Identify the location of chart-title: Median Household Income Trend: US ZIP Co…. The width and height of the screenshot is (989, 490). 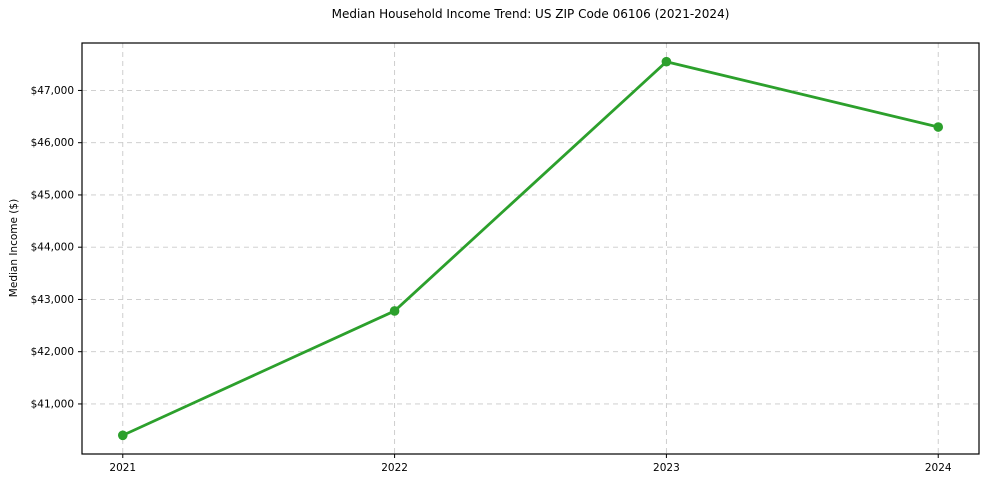
(530, 14).